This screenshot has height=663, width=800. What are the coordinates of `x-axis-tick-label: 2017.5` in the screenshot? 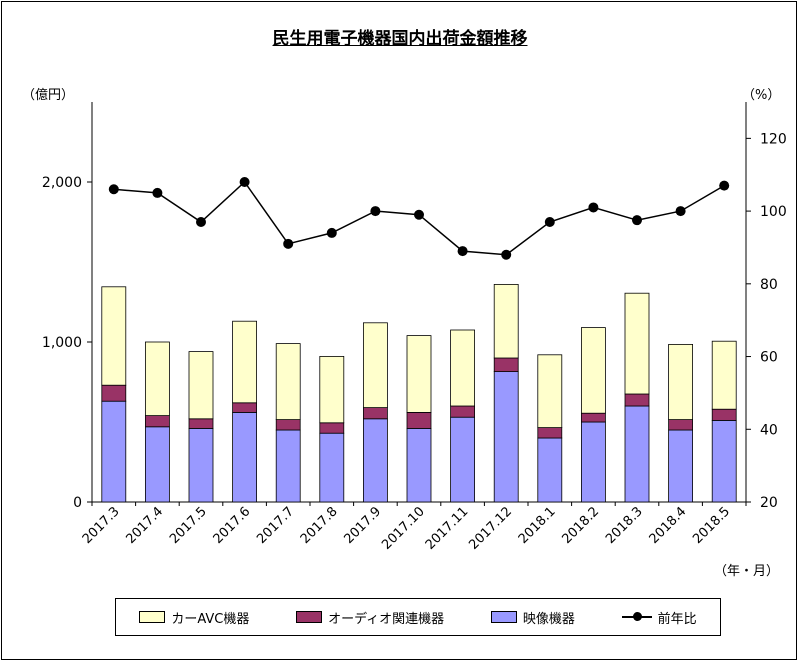 It's located at (188, 525).